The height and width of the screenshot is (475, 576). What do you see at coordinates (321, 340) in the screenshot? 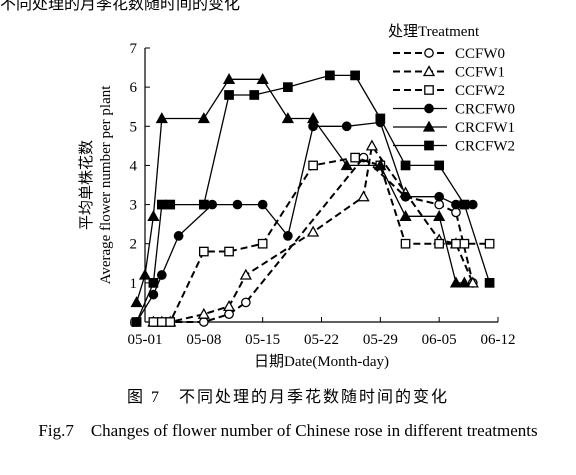
I see `x-tick-label: 05-22` at bounding box center [321, 340].